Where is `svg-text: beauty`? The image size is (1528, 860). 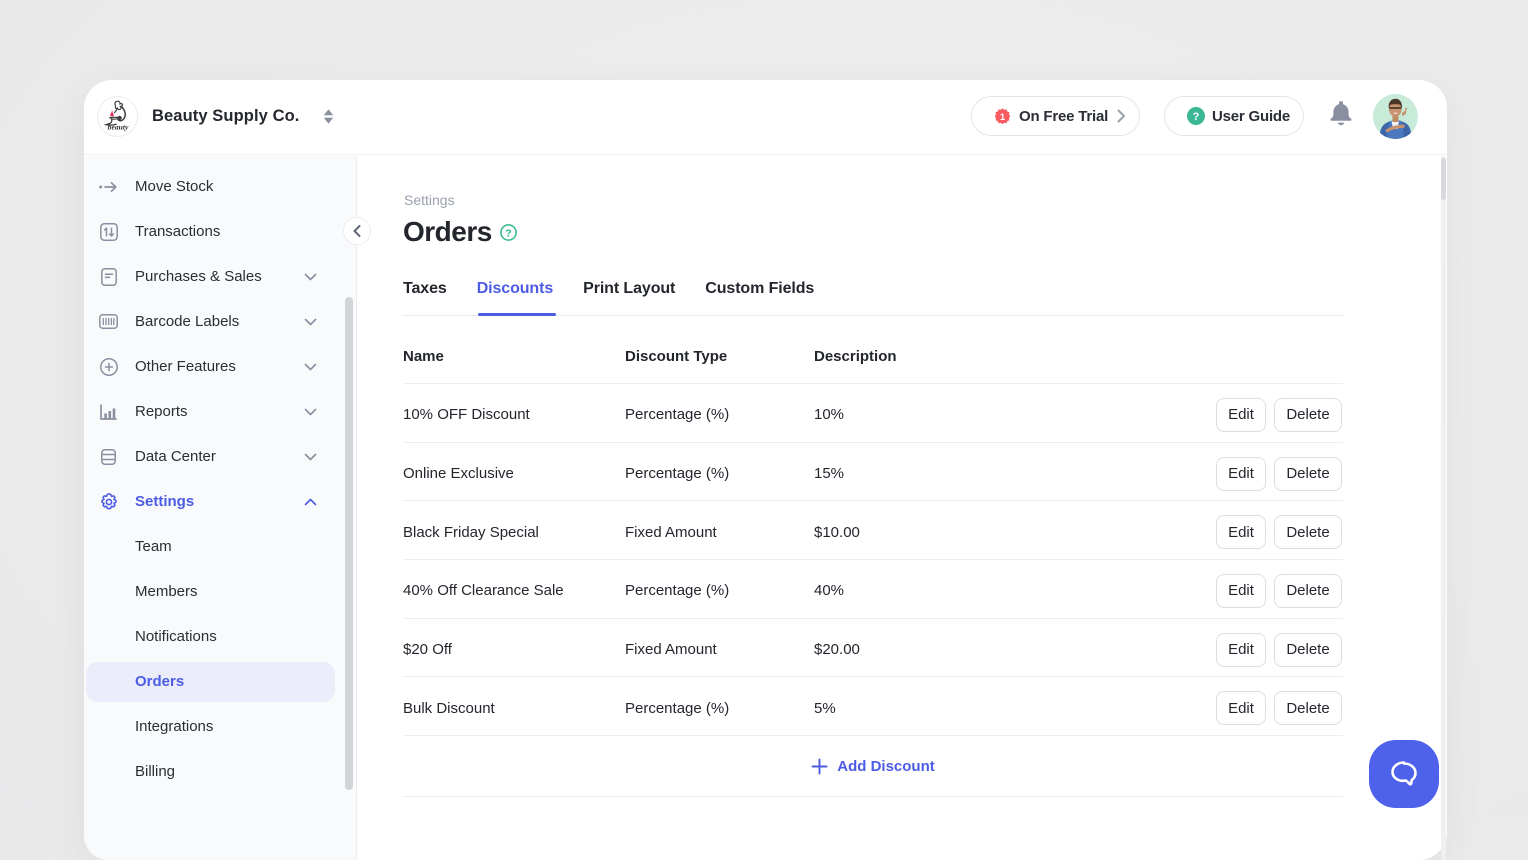 svg-text: beauty is located at coordinates (118, 127).